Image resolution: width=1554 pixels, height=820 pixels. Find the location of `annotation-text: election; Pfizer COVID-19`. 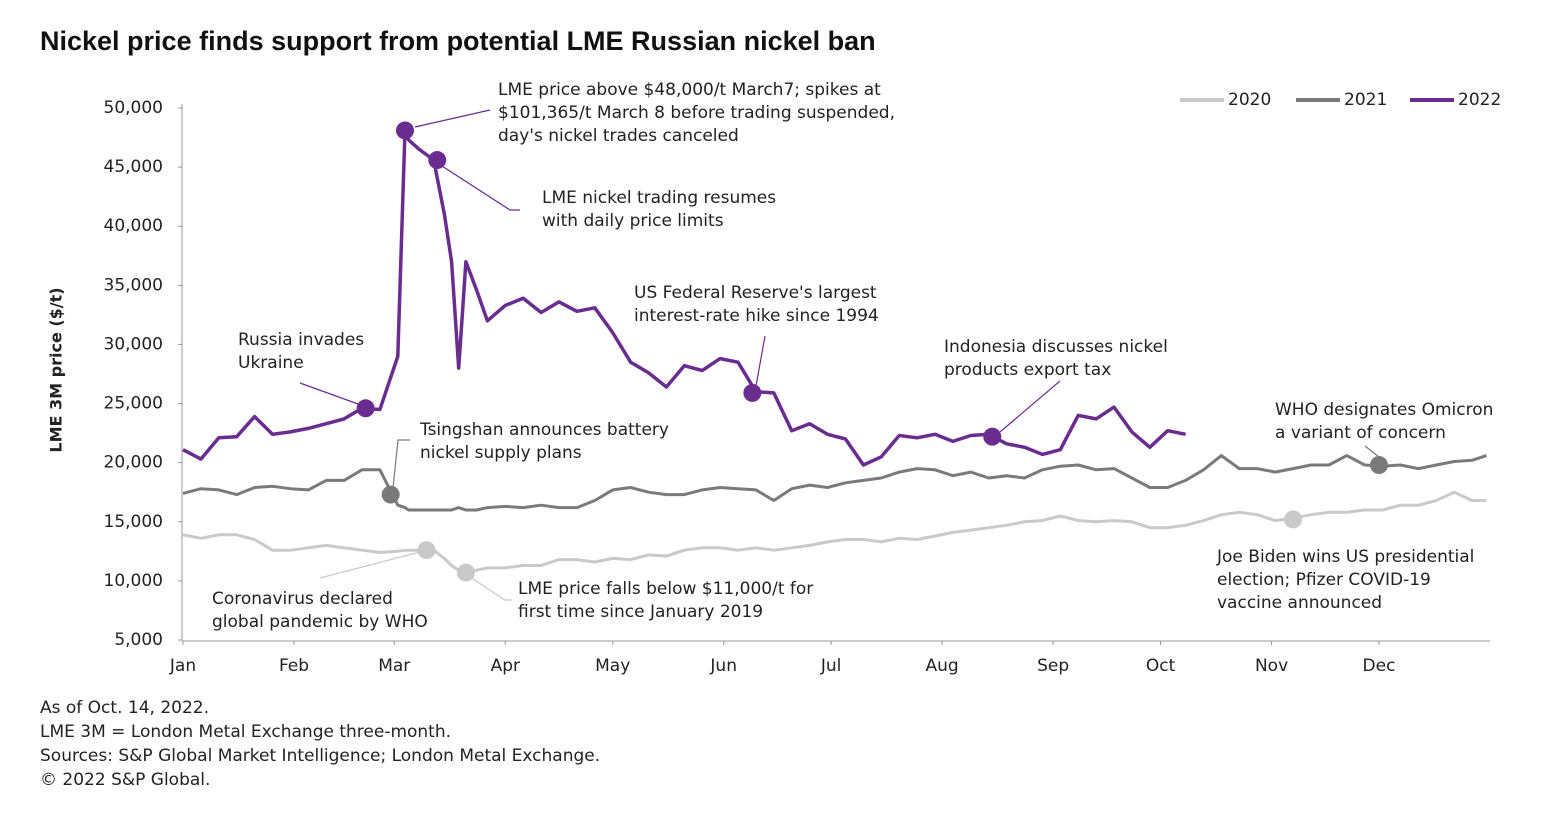

annotation-text: election; Pfizer COVID-19 is located at coordinates (1324, 580).